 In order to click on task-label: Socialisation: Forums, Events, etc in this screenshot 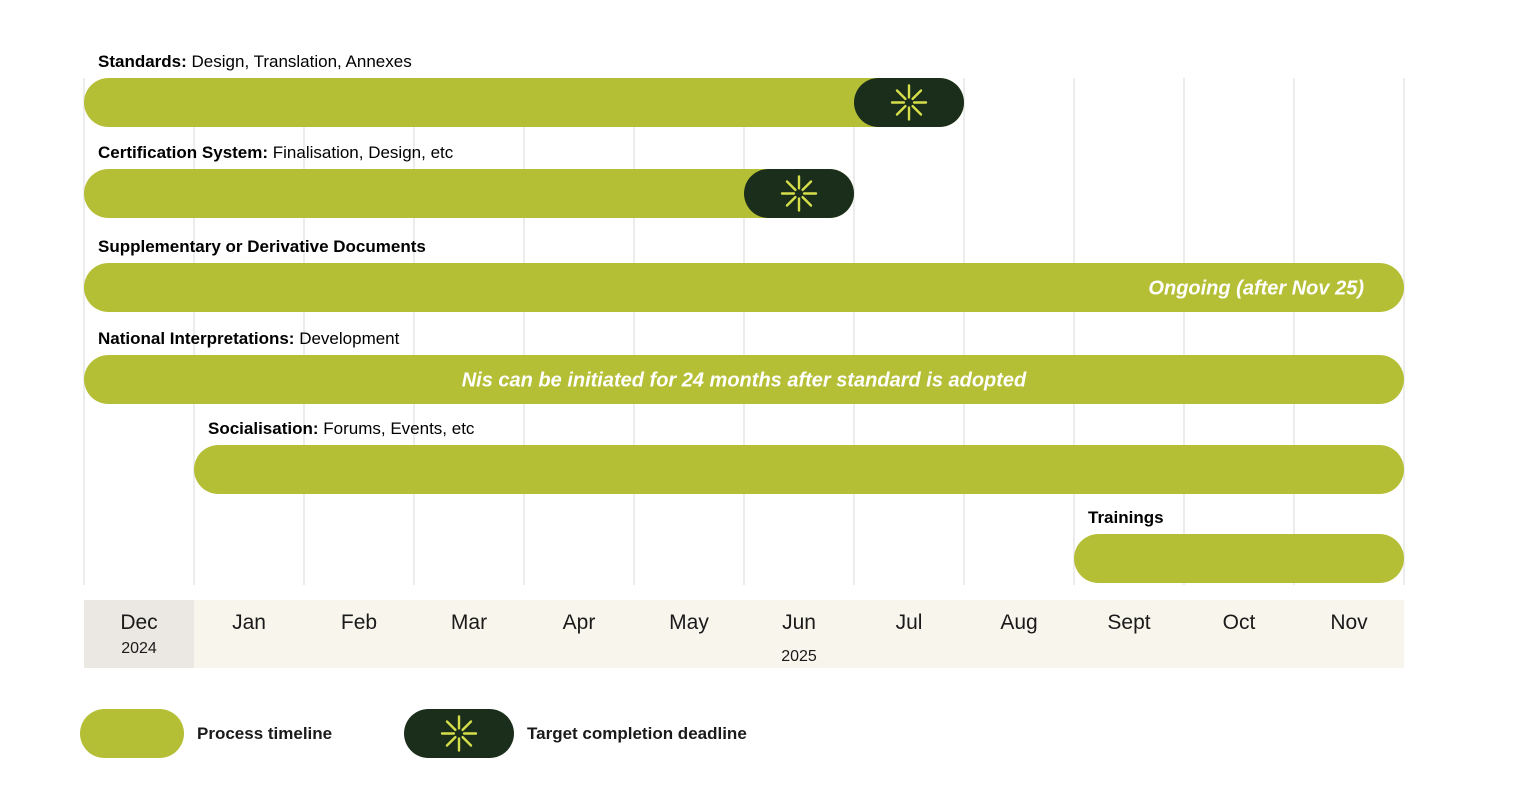, I will do `click(341, 428)`.